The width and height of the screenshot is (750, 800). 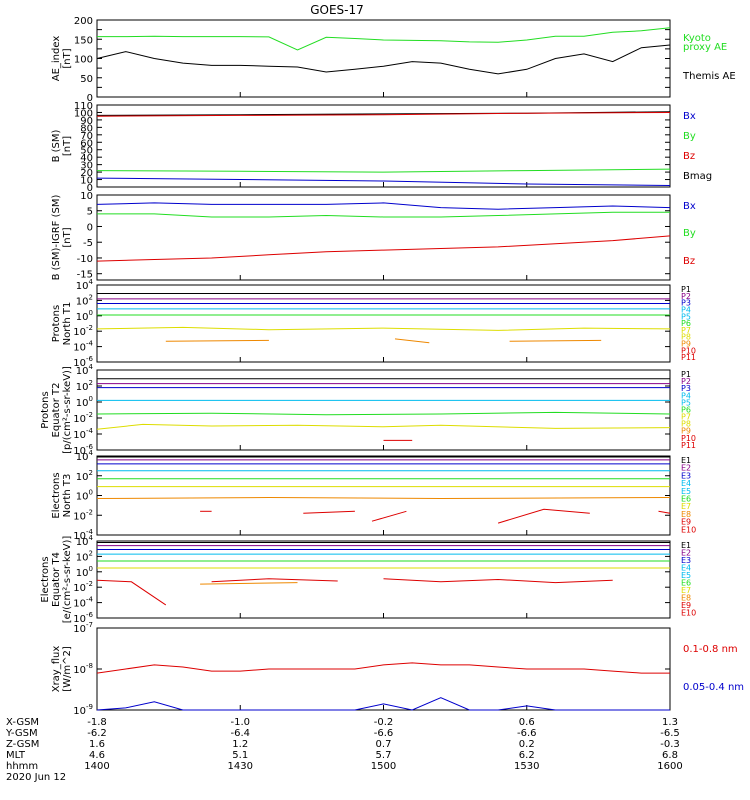 I want to click on y-tick-label-exponent: -8, so click(x=89, y=666).